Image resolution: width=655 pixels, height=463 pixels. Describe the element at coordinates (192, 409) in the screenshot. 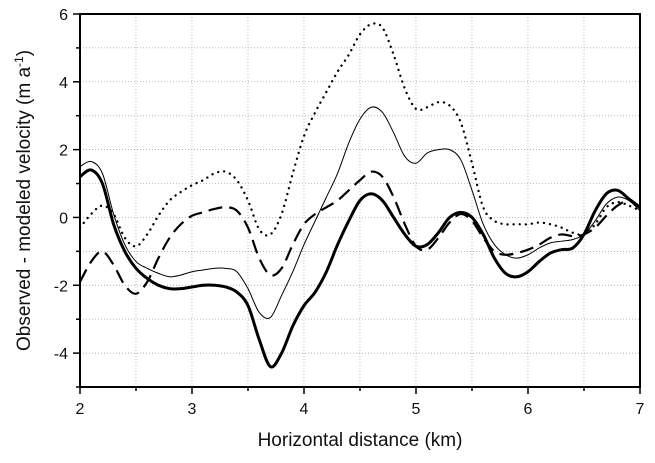

I see `x-tick-label: 3` at that location.